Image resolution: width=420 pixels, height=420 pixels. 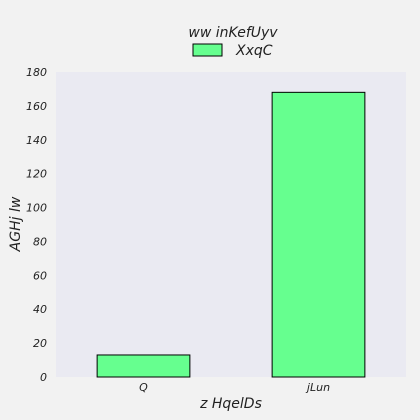 I want to click on x-tick-label: Q, so click(x=143, y=387).